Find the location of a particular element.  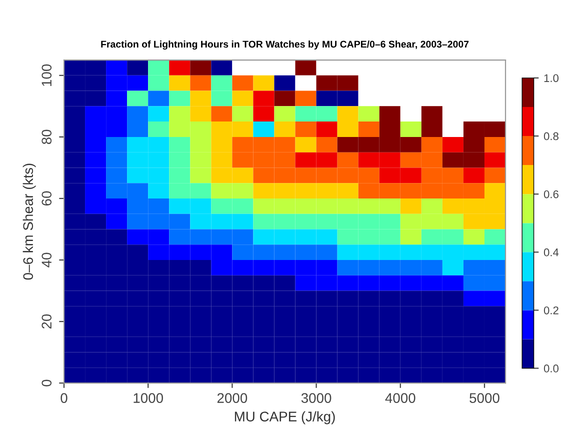

color-bar-label: 0.6 is located at coordinates (551, 194).